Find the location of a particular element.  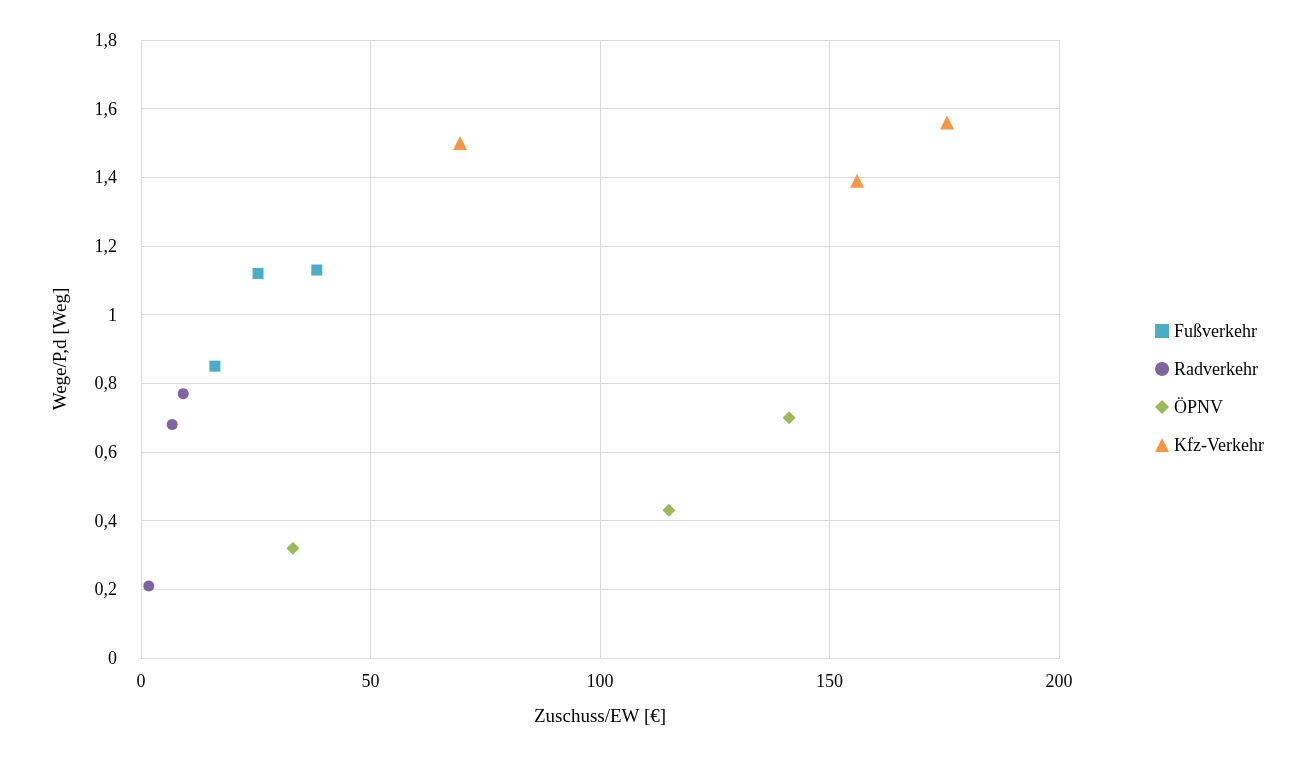

y-tick-label: 0,6 is located at coordinates (105, 452).